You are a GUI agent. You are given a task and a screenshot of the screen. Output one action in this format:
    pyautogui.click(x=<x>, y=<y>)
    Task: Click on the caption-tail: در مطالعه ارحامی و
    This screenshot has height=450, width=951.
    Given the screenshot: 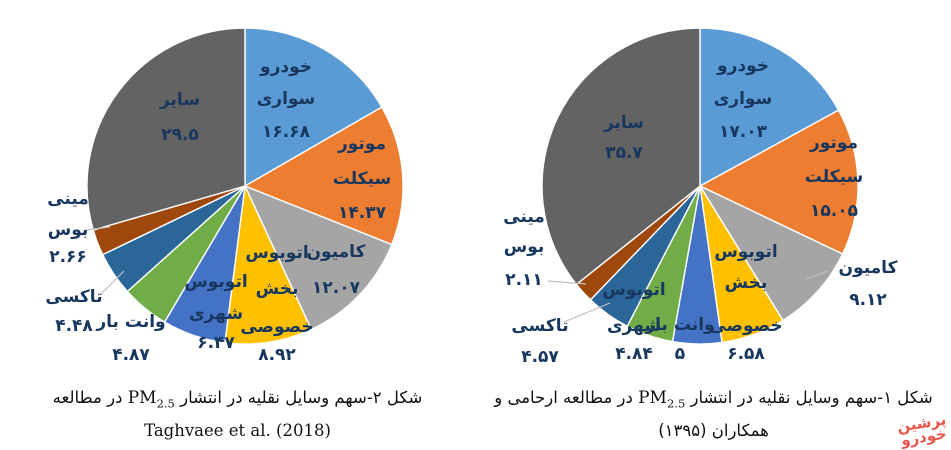 What is the action you would take?
    pyautogui.click(x=563, y=397)
    